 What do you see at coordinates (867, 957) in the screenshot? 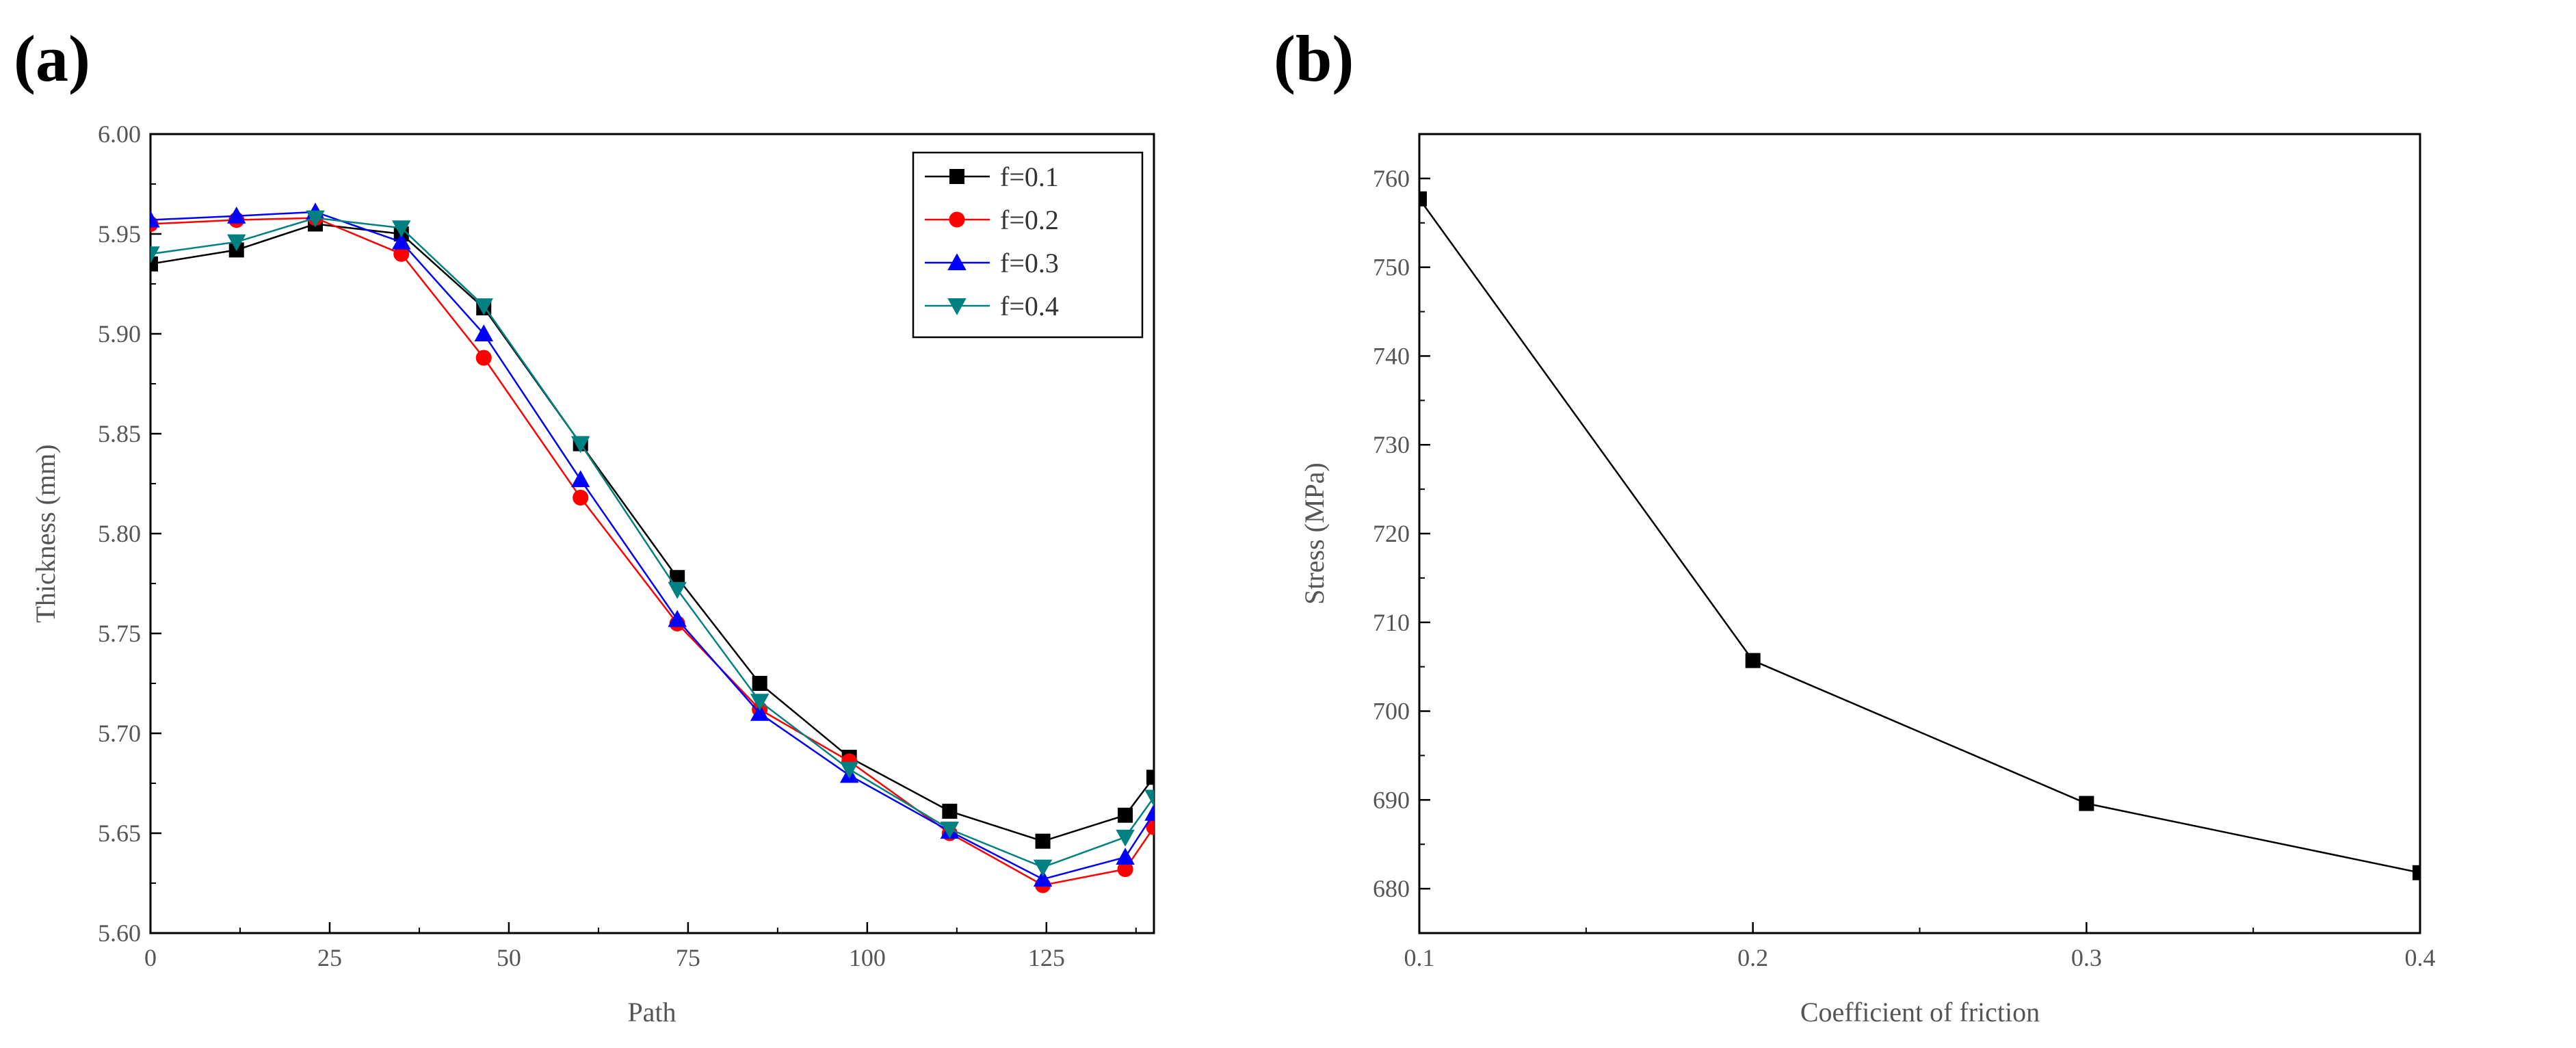
I see `x-tick-label: 100` at bounding box center [867, 957].